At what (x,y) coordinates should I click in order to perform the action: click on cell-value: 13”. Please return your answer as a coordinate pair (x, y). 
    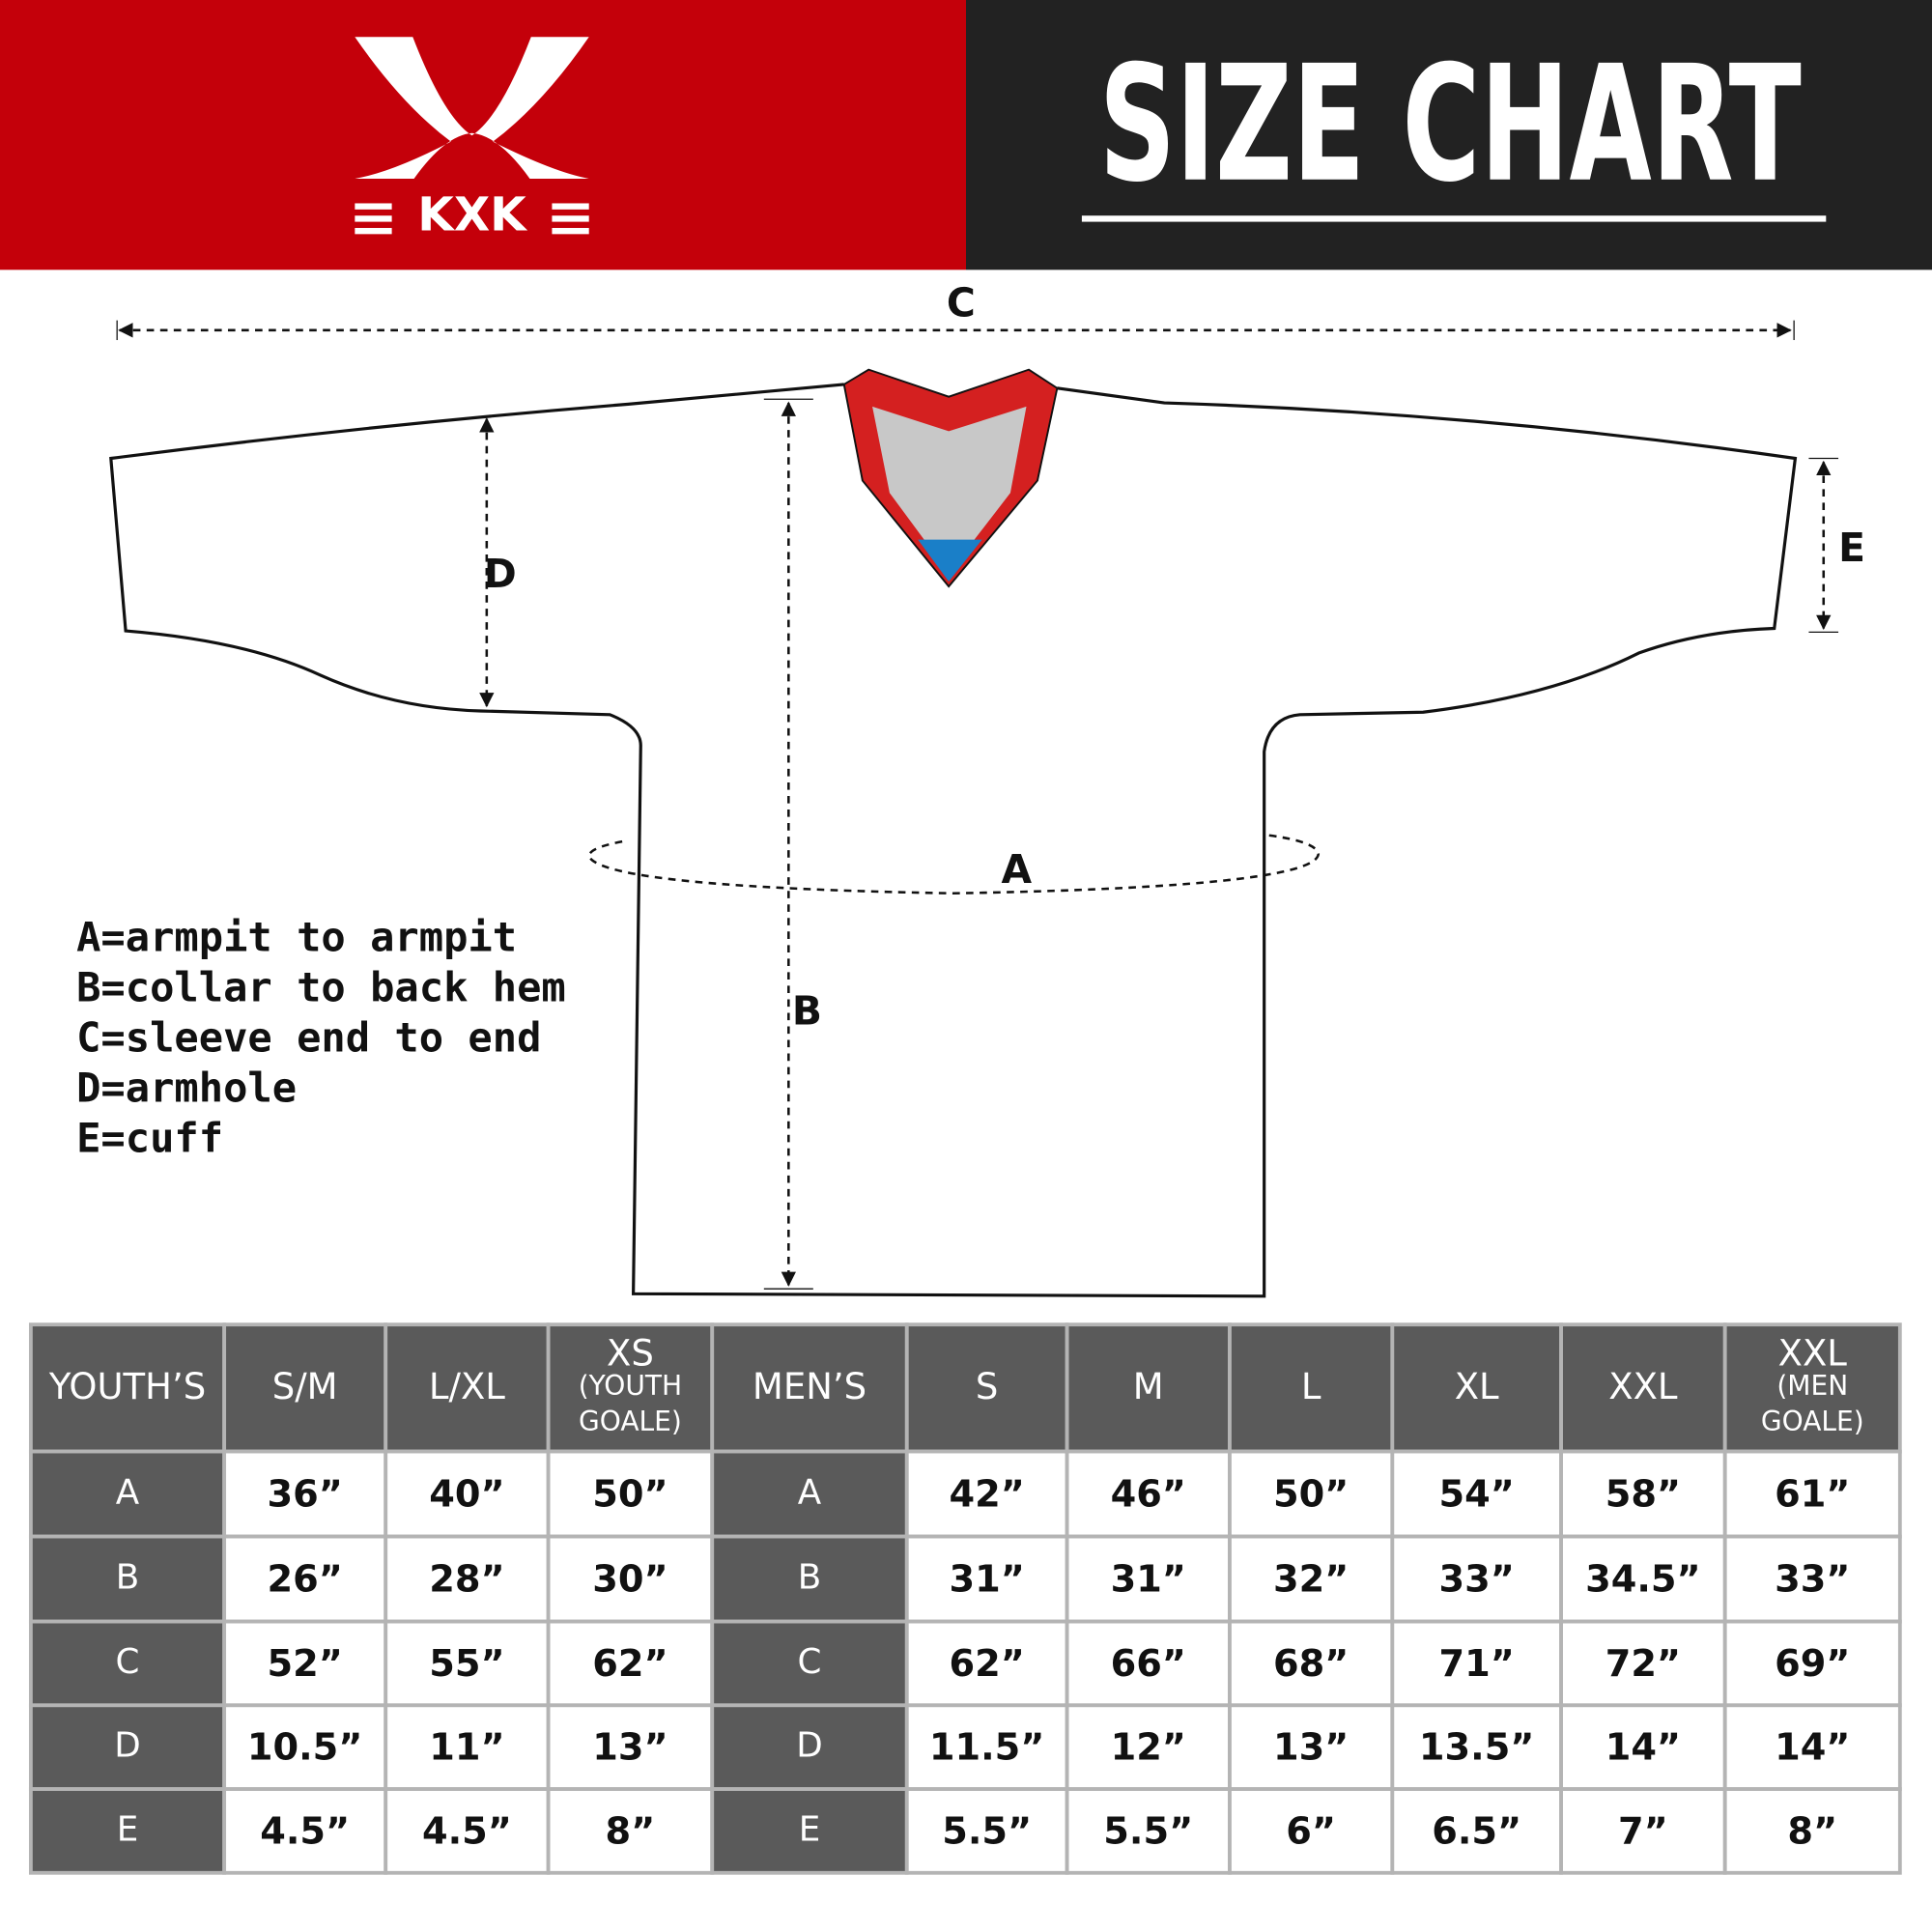
    Looking at the image, I should click on (630, 1748).